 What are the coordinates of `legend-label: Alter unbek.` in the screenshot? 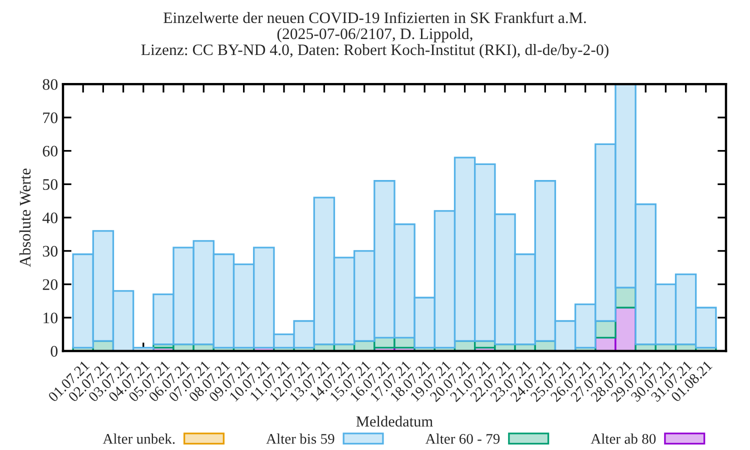 It's located at (138, 439).